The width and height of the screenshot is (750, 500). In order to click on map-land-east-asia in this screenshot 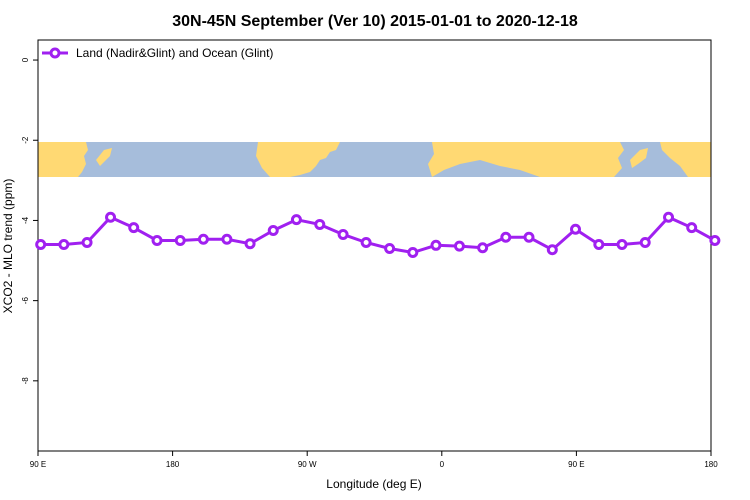, I will do `click(63, 159)`.